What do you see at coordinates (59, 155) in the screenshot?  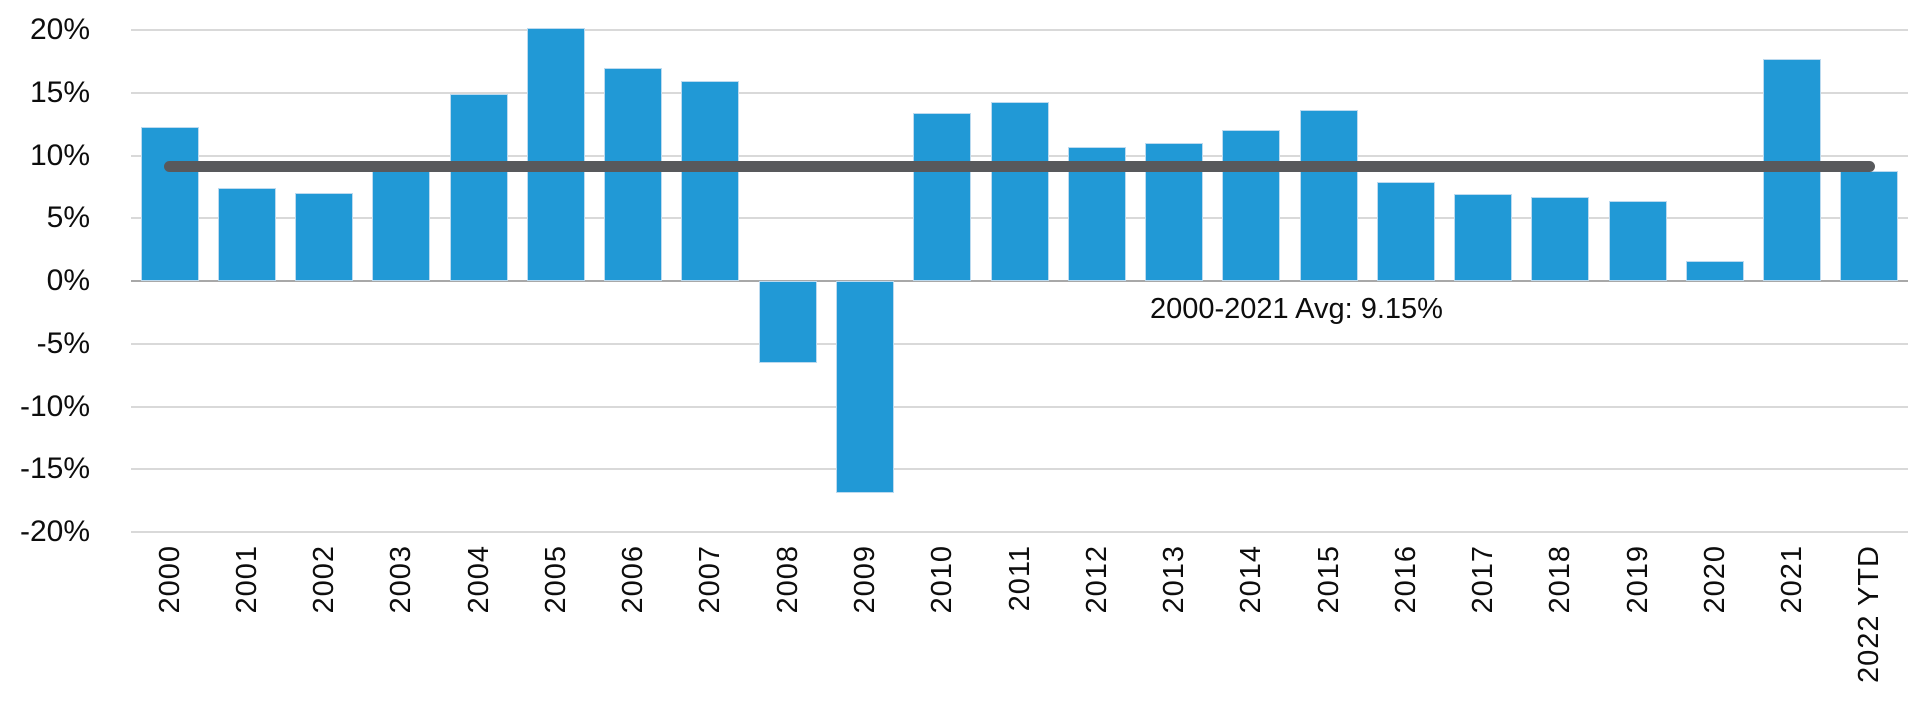 I see `y-tick-label: 10%` at bounding box center [59, 155].